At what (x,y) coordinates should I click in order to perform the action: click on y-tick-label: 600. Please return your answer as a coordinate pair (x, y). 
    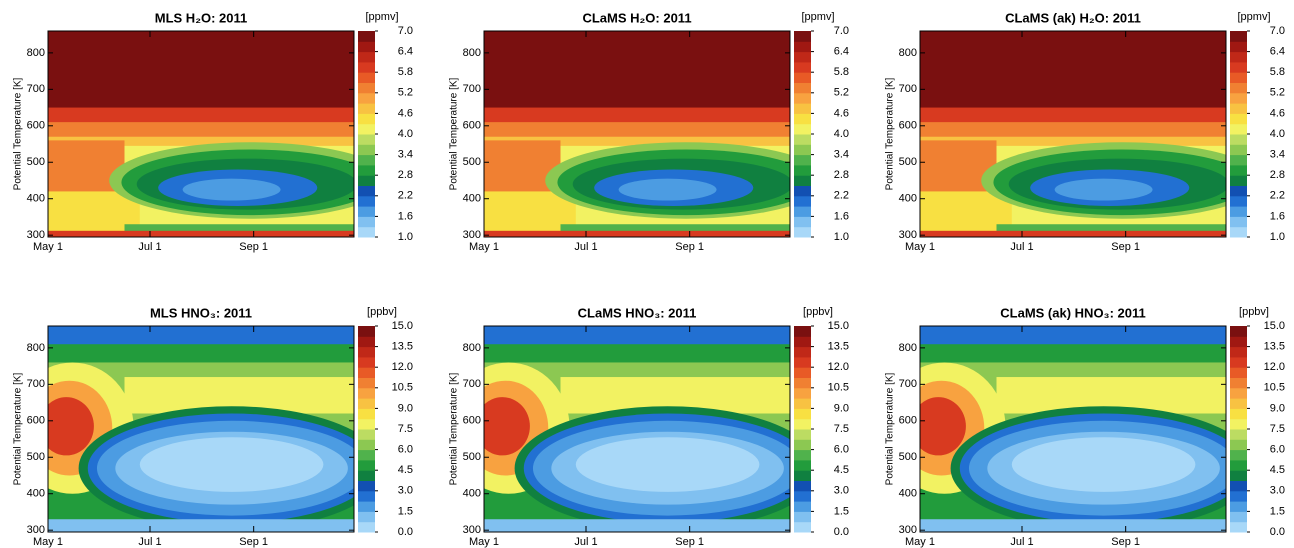
    Looking at the image, I should click on (472, 421).